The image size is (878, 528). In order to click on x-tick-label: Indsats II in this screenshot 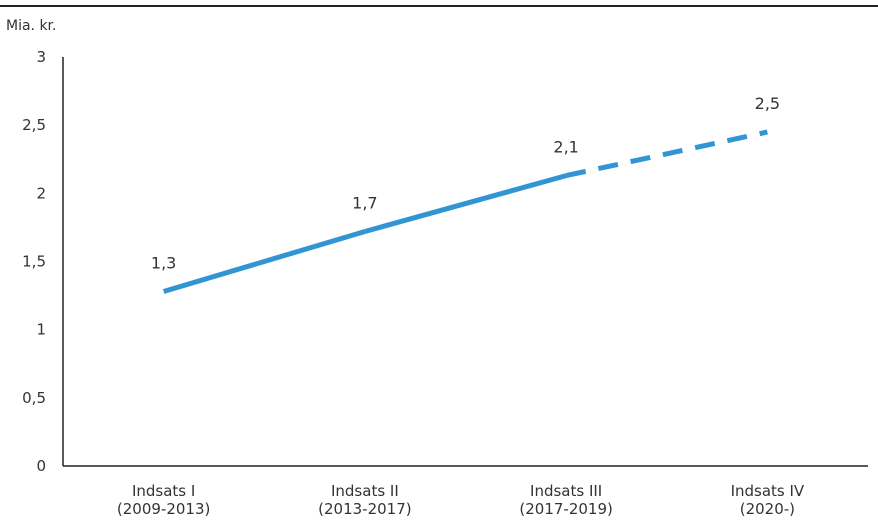, I will do `click(365, 491)`.